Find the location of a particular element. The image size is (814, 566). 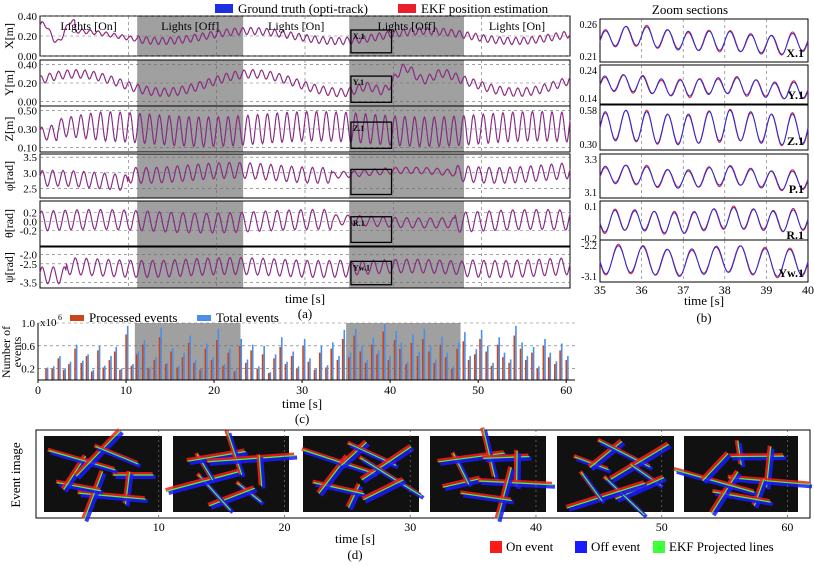

subplot-3: 0.50 0.30 0.10 Z.1 Z[m] is located at coordinates (286, 129).